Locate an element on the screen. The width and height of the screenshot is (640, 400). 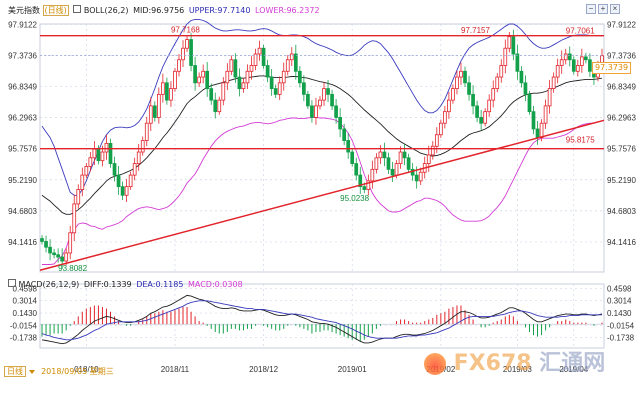
macd-pane-frame is located at coordinates (322, 316).